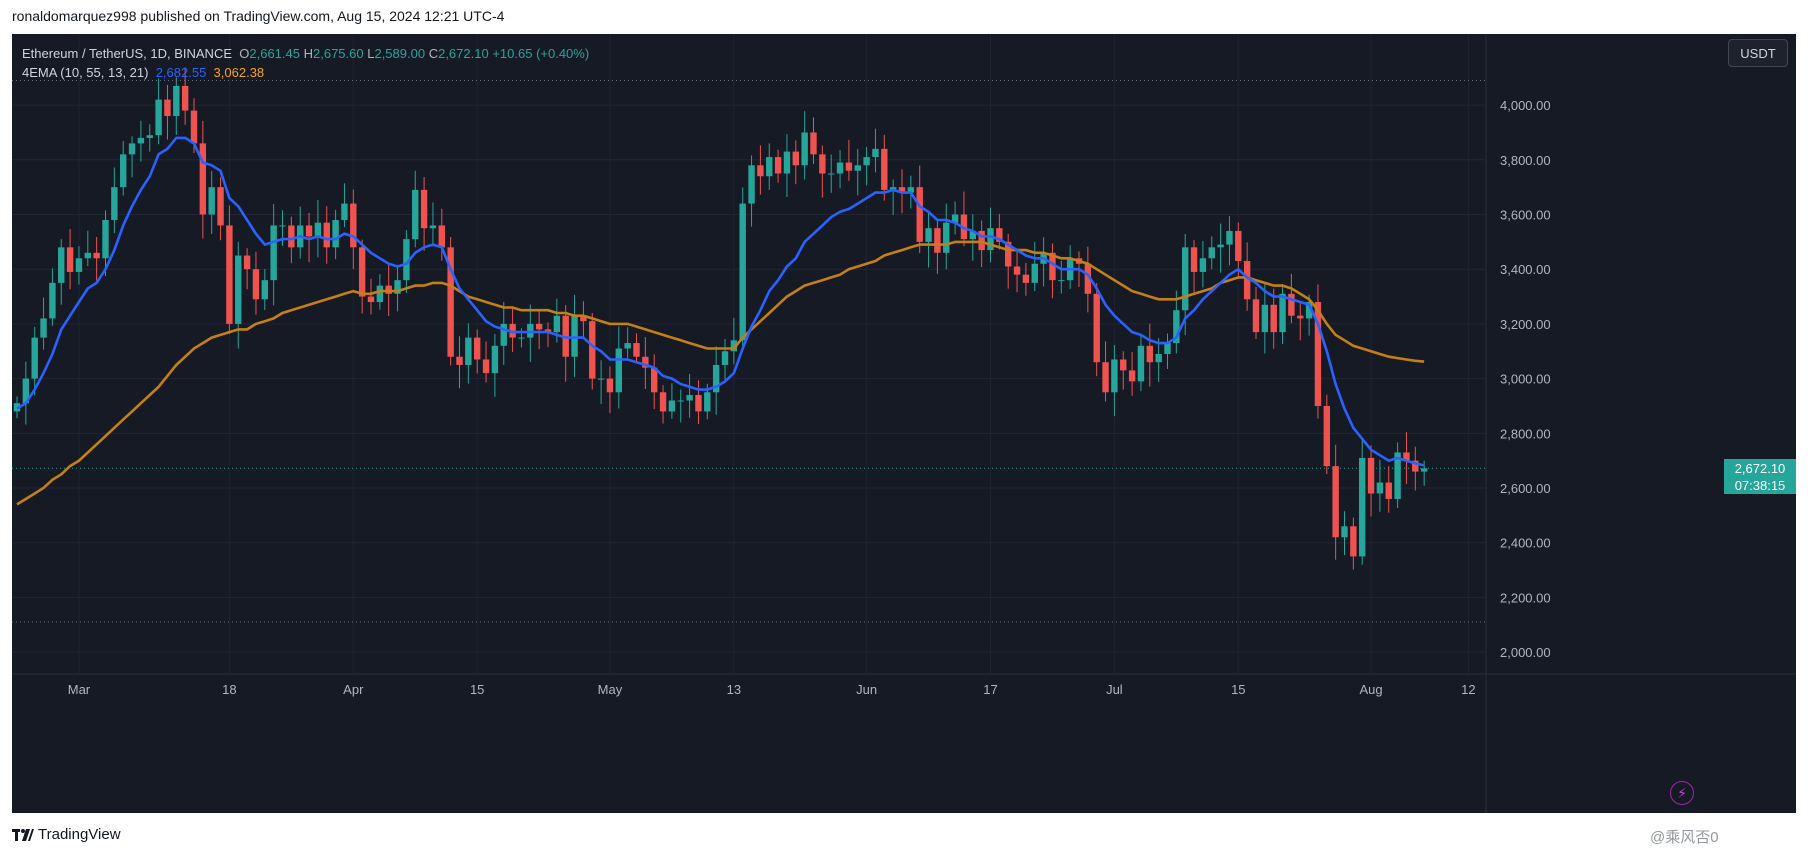  I want to click on ema-fast-value: 2,682.55, so click(181, 72).